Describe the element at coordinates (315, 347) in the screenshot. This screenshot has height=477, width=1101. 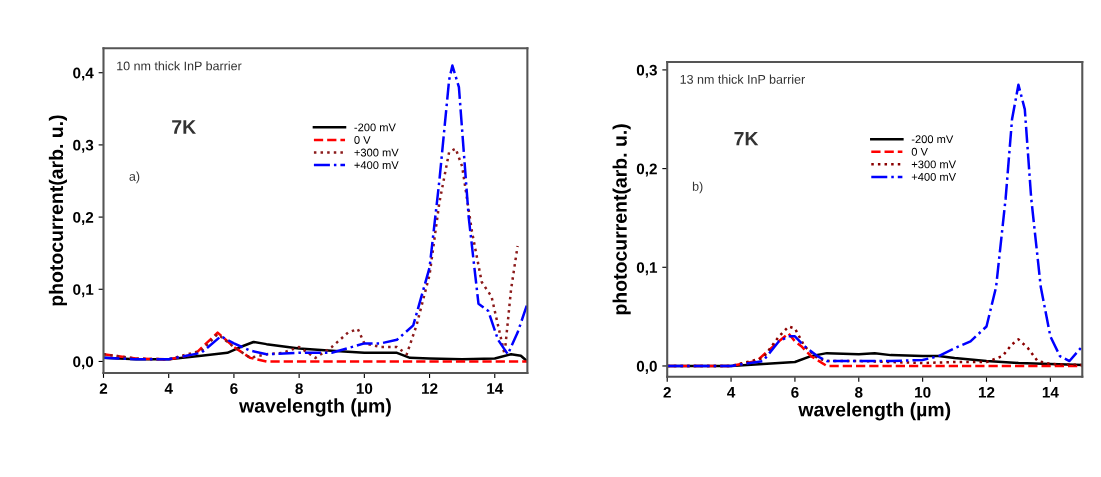
I see `line-series` at that location.